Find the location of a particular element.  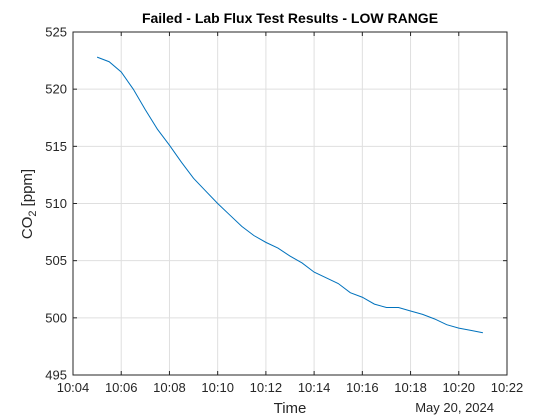

y-axis-label: CO2[ppm] is located at coordinates (29, 204).